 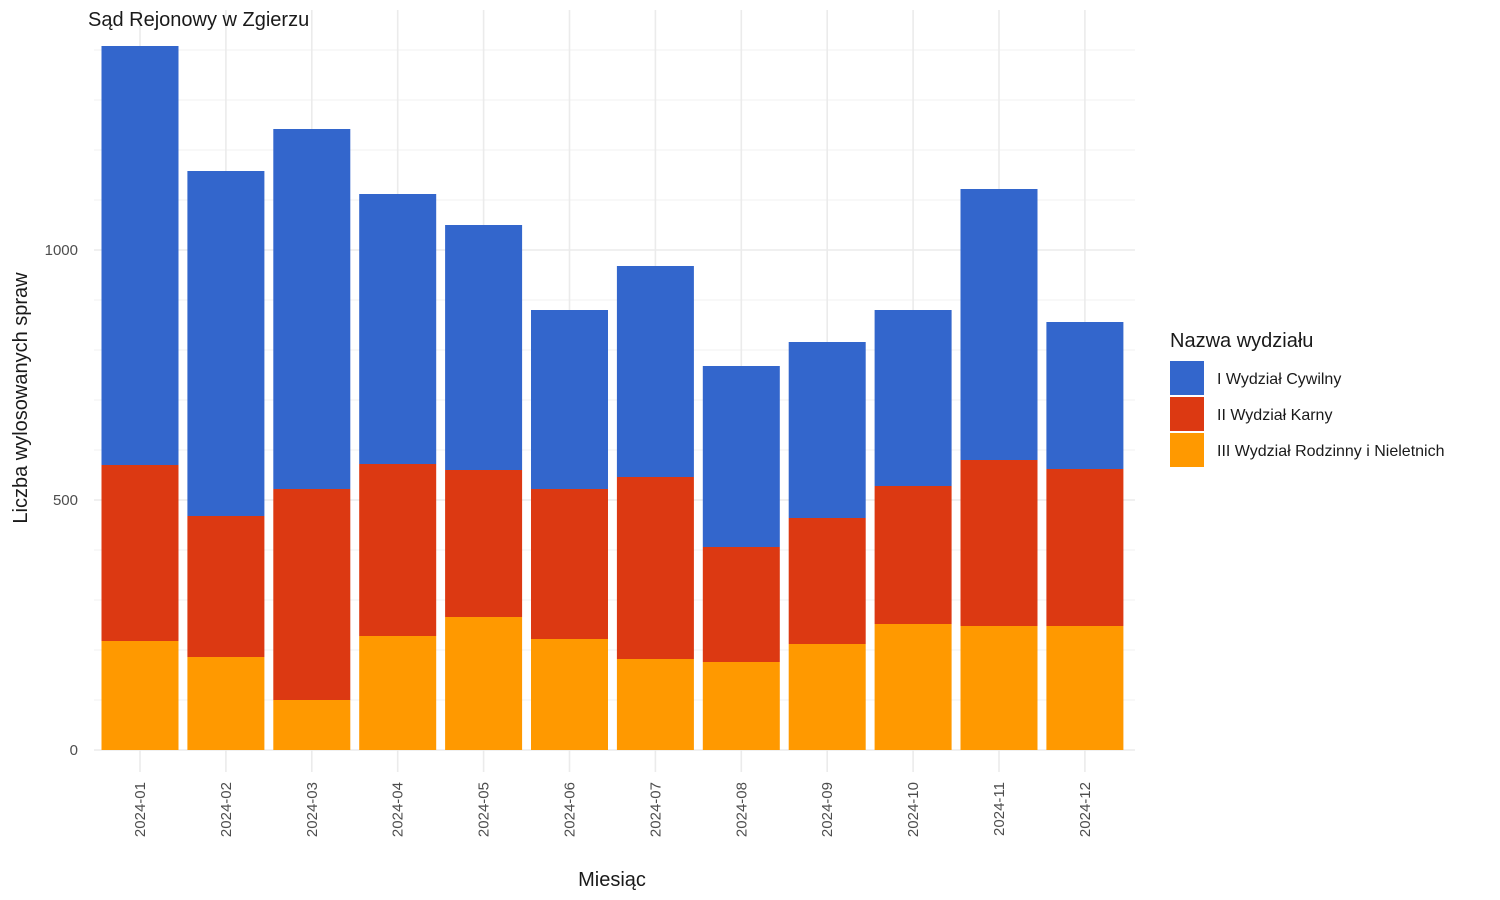 What do you see at coordinates (398, 550) in the screenshot?
I see `bar-segment-2024-04-s1` at bounding box center [398, 550].